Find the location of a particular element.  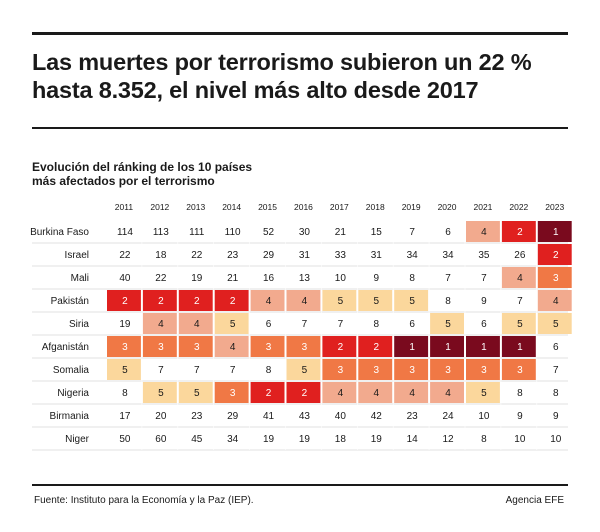

cell-value-label: 42 is located at coordinates (377, 416).